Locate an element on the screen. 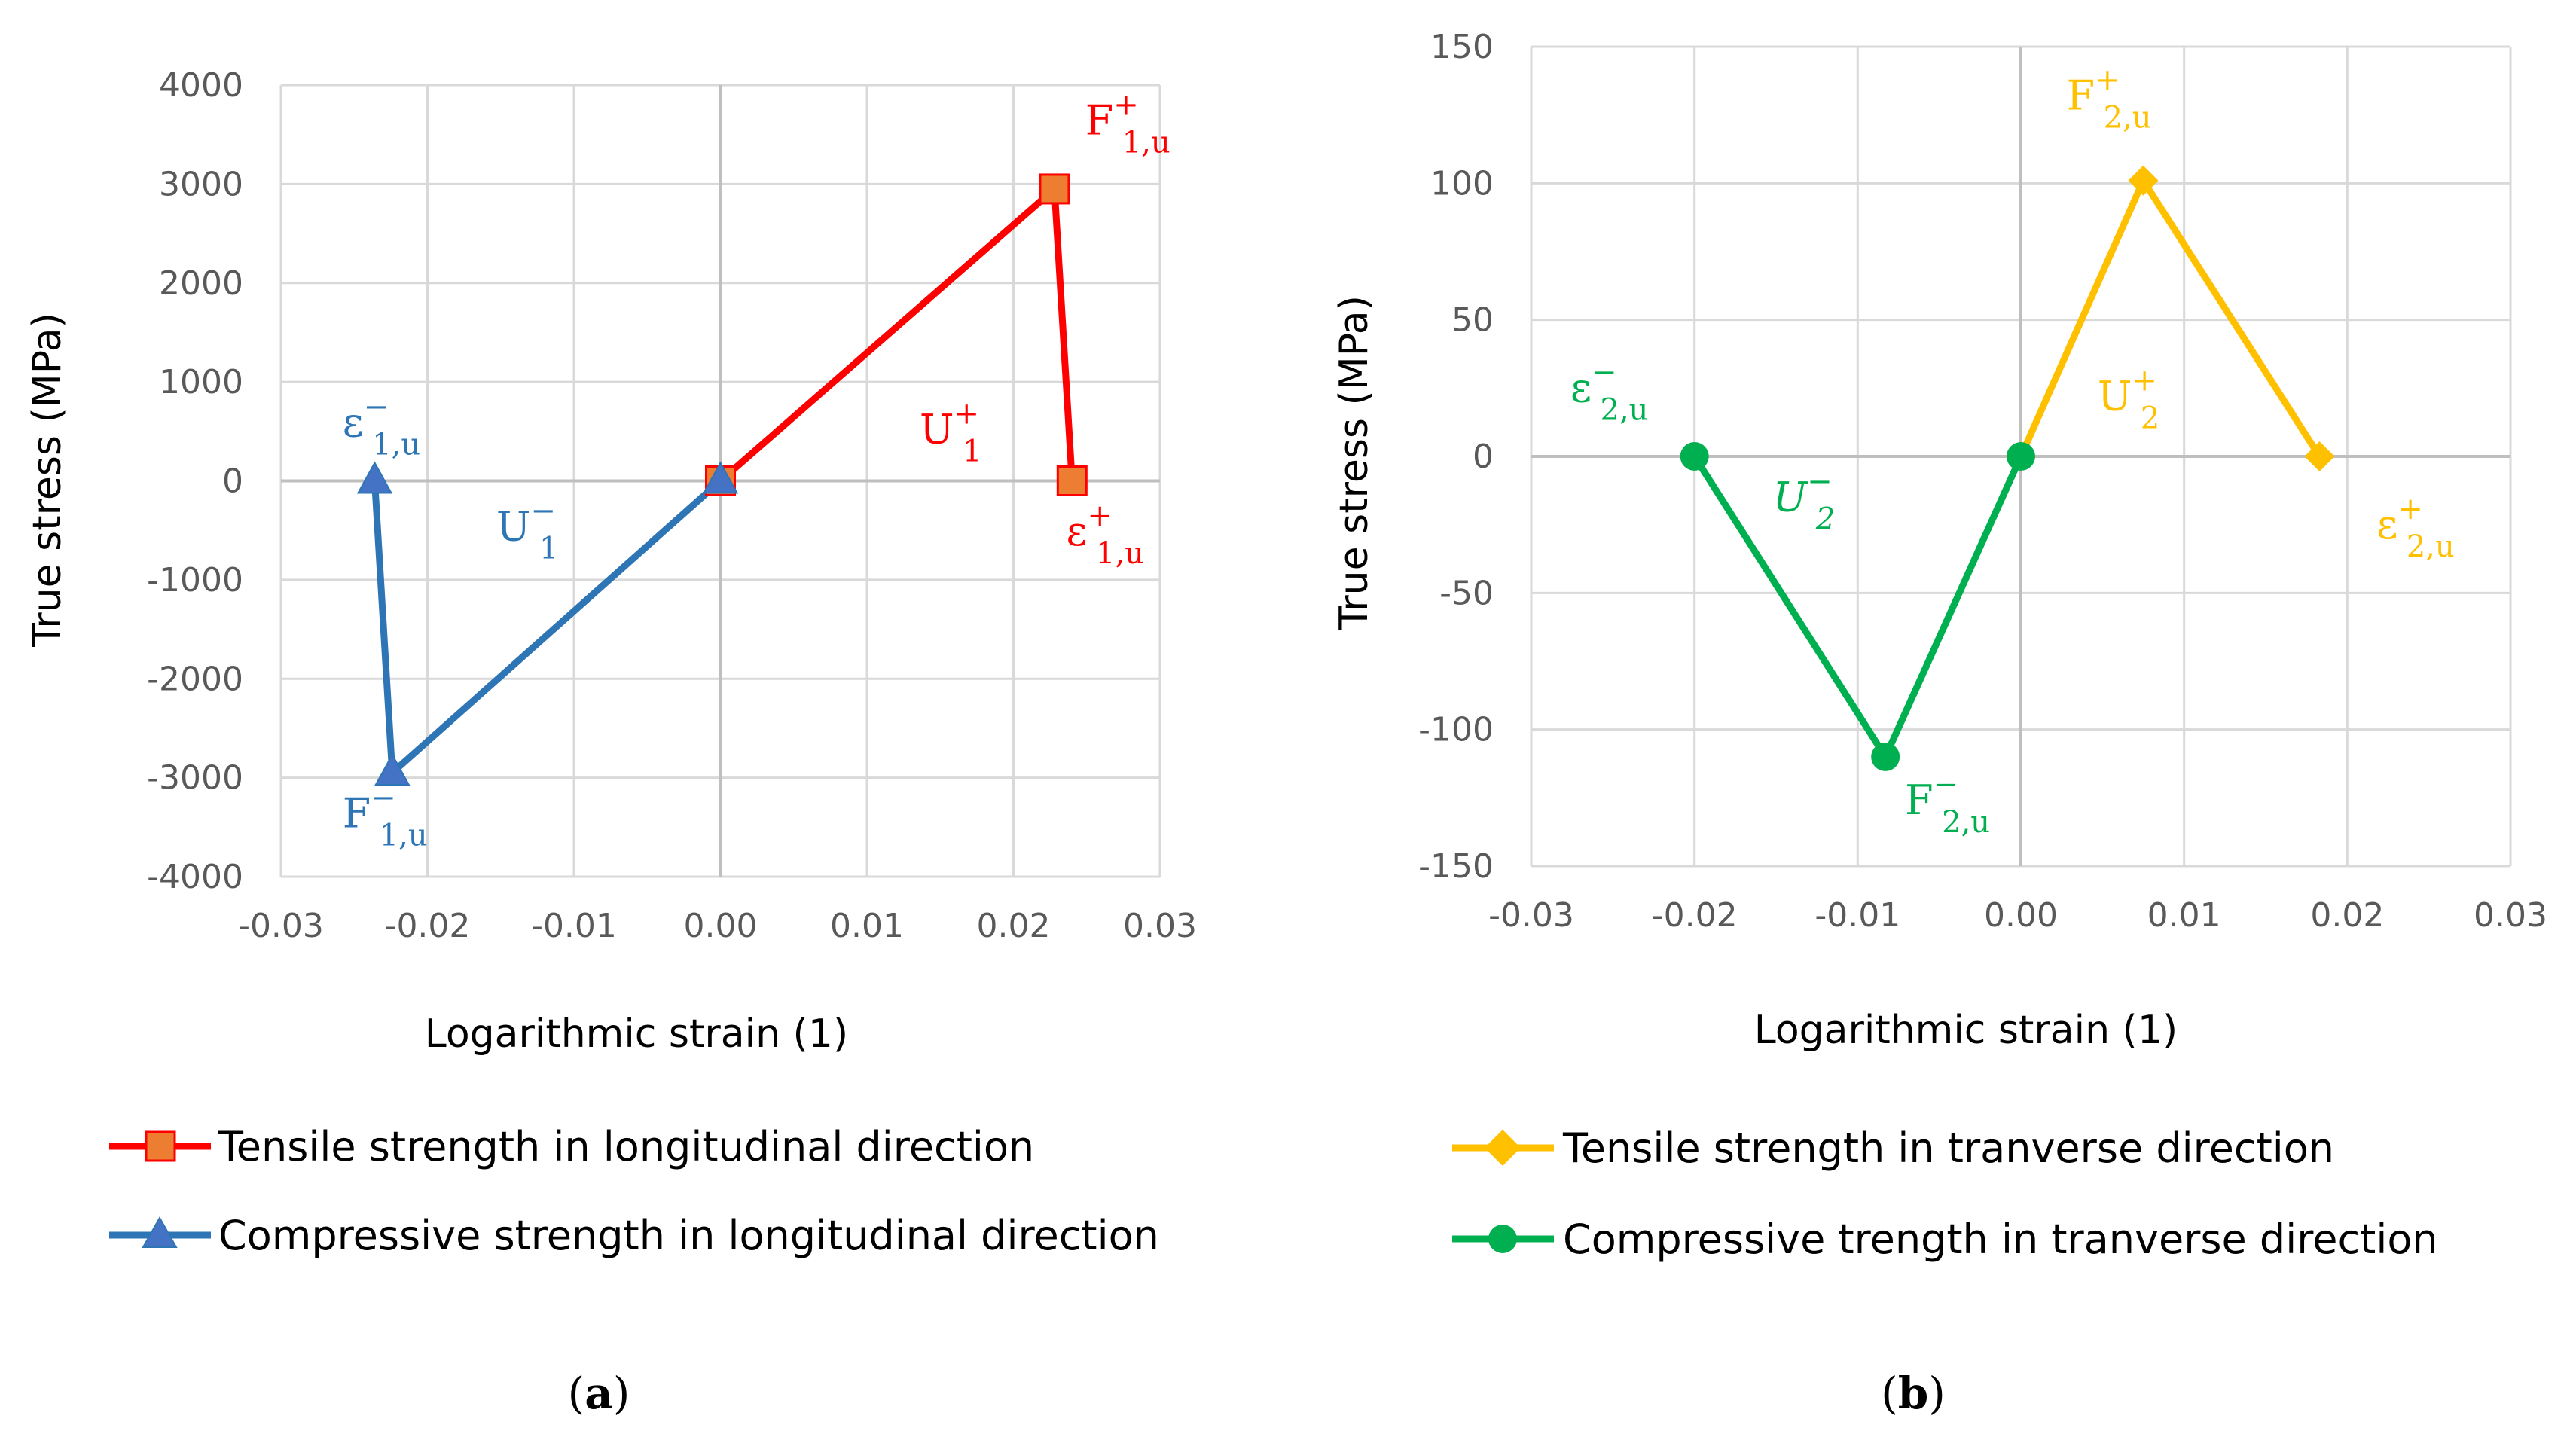 Image resolution: width=2576 pixels, height=1443 pixels. chart-b-y-tick-label: 50 is located at coordinates (1473, 320).